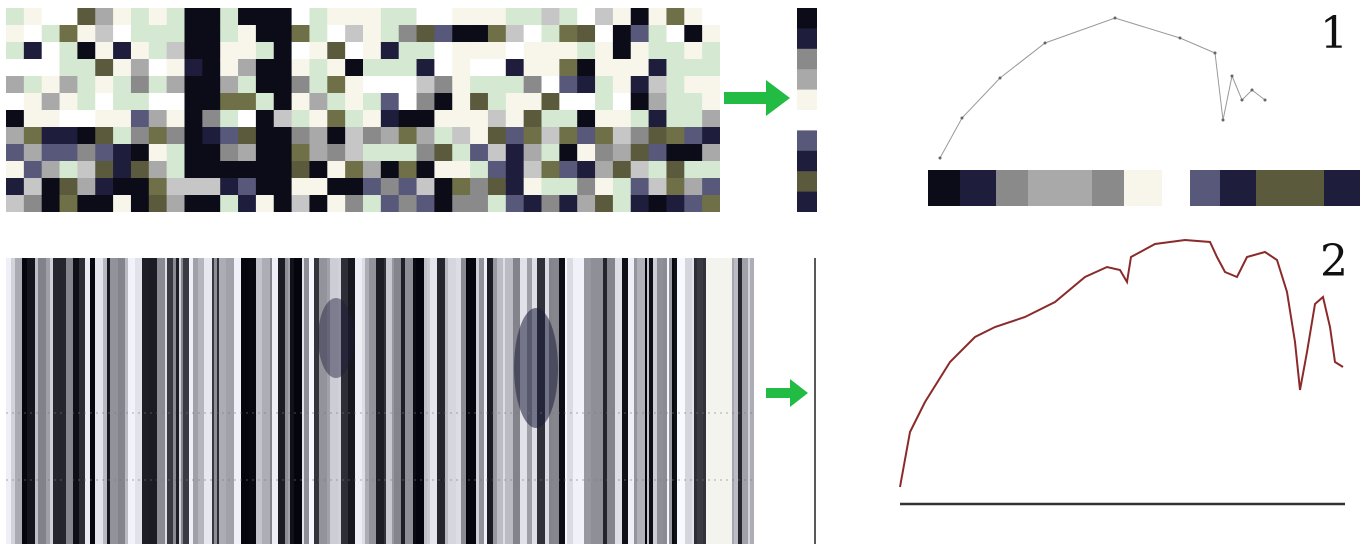 The image size is (1363, 544). What do you see at coordinates (807, 18) in the screenshot?
I see `strip-cell` at bounding box center [807, 18].